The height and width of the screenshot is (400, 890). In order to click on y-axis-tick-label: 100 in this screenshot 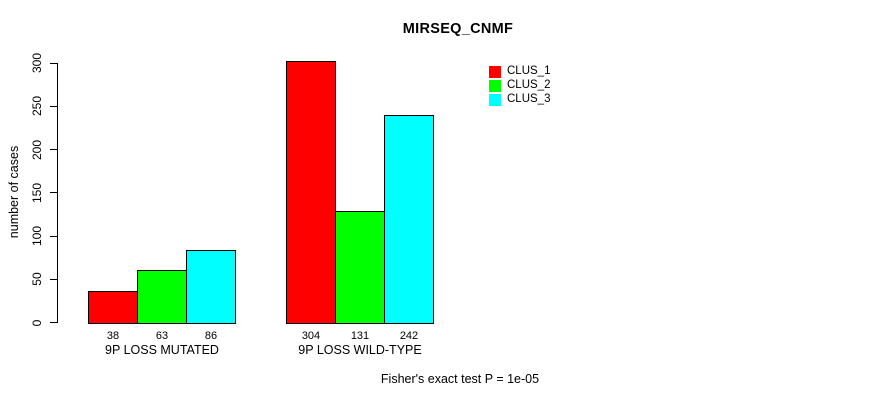, I will do `click(36, 236)`.